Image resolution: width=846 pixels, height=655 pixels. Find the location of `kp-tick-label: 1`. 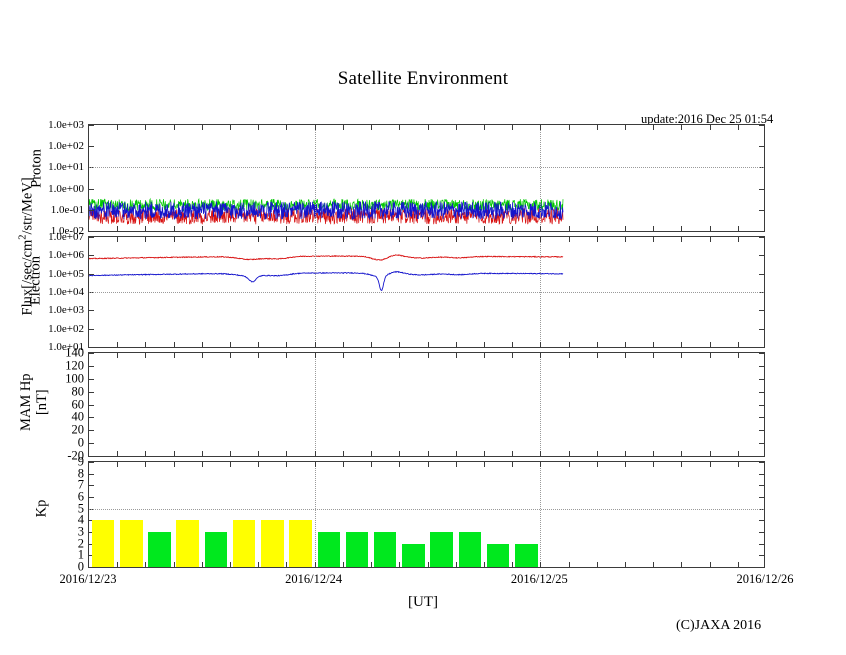

kp-tick-label: 1 is located at coordinates (80, 554).